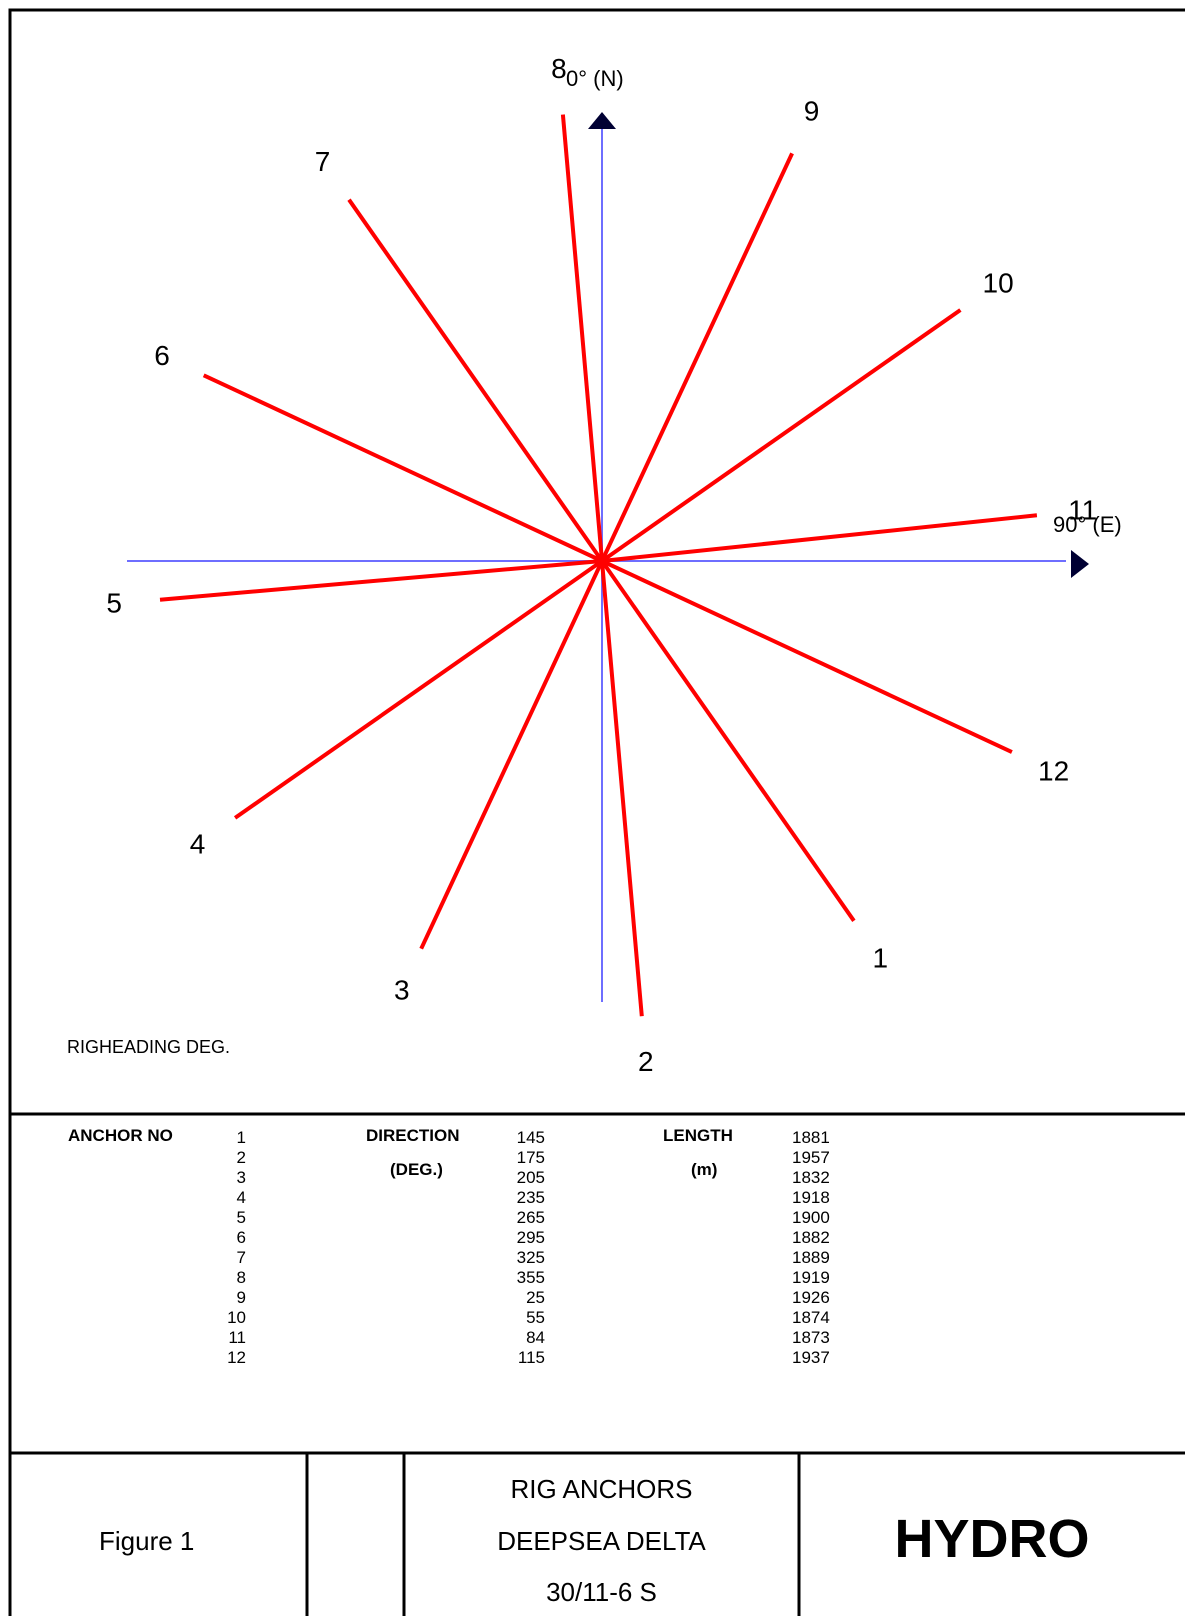 This screenshot has height=1616, width=1185. What do you see at coordinates (1082, 510) in the screenshot?
I see `anchor-label-11: 11` at bounding box center [1082, 510].